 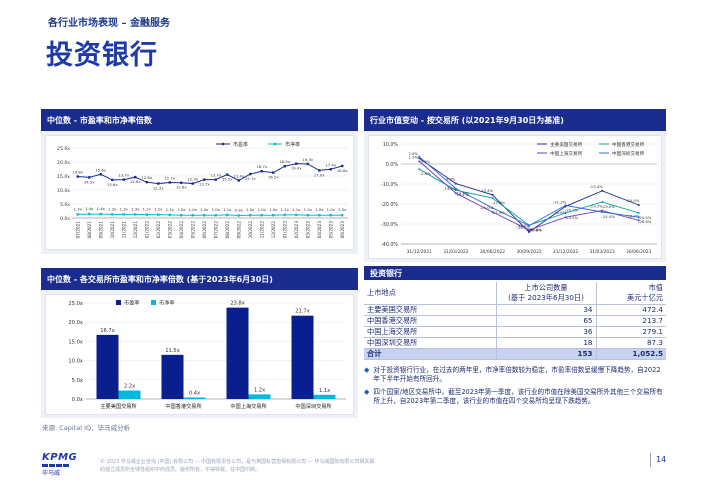 I want to click on table-total-row: 合计 153 1,052.5, so click(x=515, y=354).